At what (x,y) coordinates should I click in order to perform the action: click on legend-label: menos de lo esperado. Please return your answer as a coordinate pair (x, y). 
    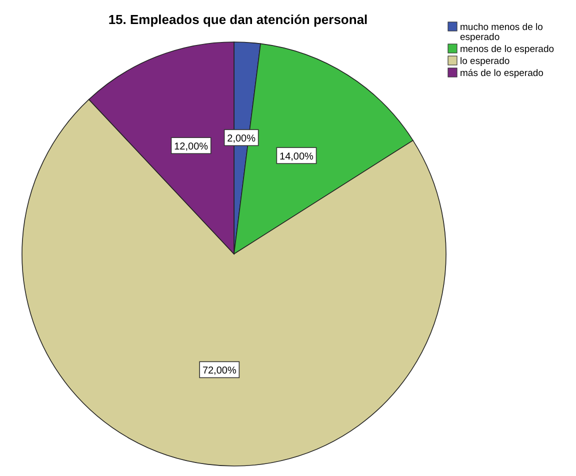
    Looking at the image, I should click on (507, 49).